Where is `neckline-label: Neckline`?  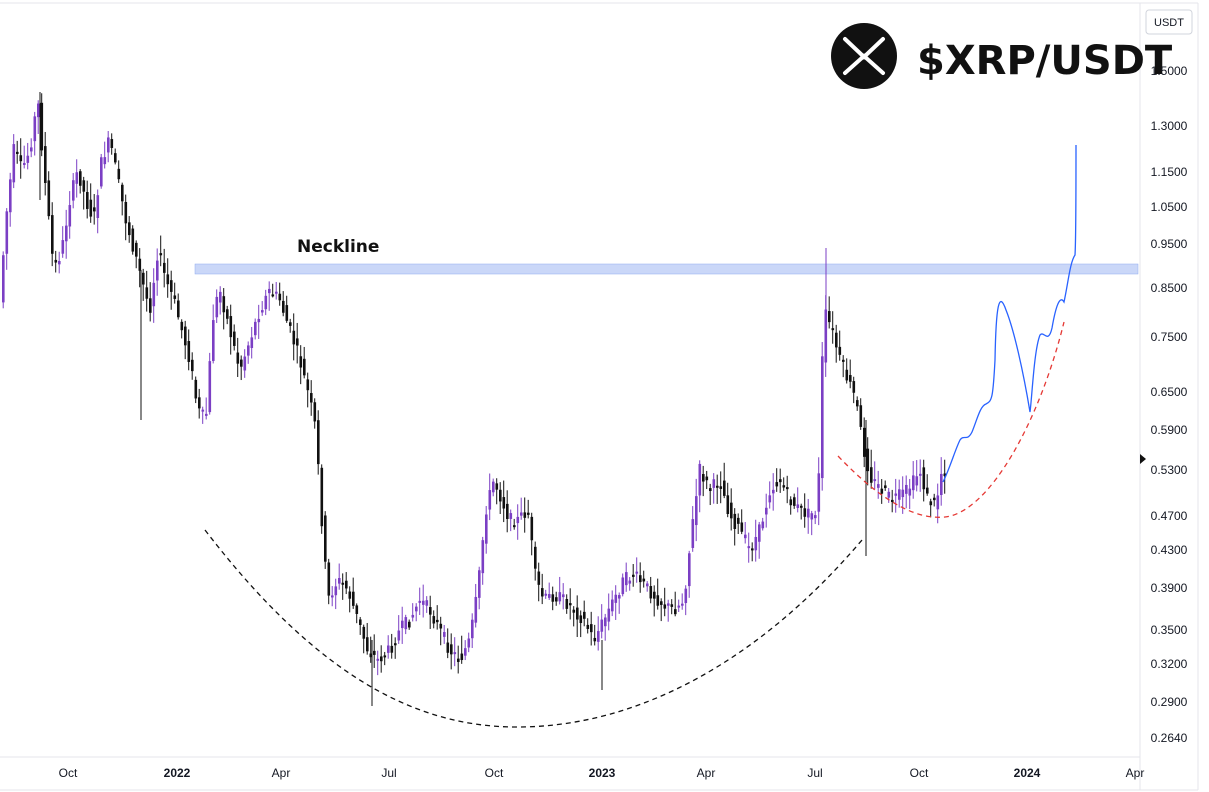
neckline-label: Neckline is located at coordinates (338, 247).